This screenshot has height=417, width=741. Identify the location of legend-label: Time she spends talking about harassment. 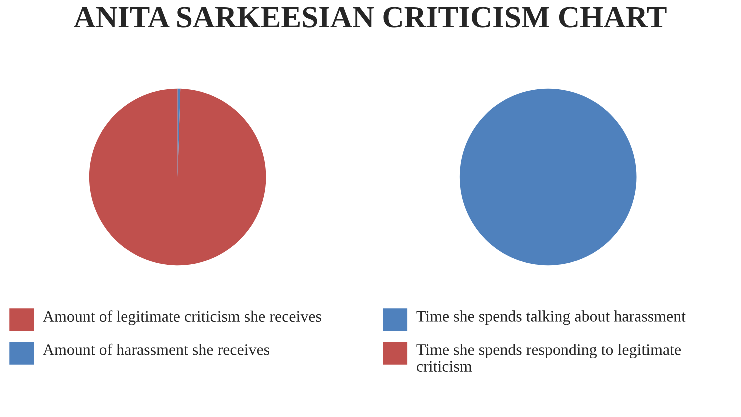
(551, 318).